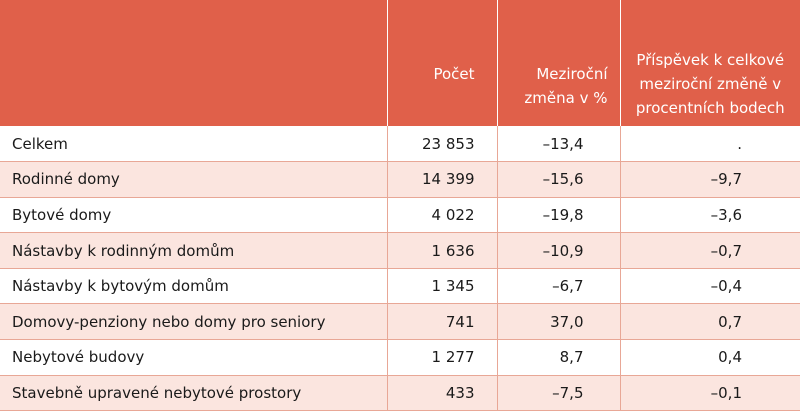 This screenshot has height=411, width=800. I want to click on header-category, so click(194, 63).